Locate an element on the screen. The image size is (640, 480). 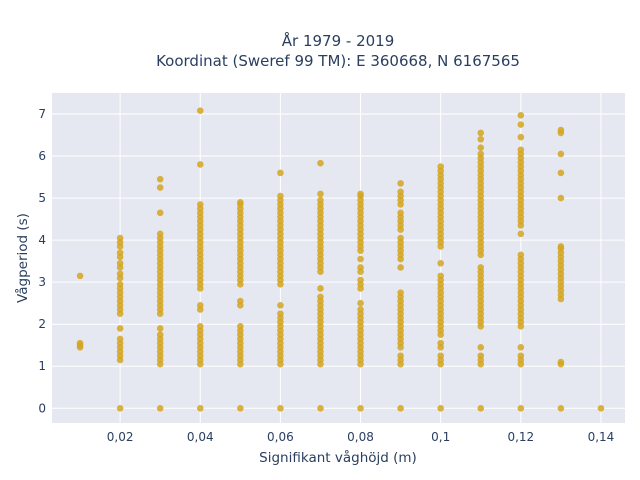
x-tick-label: 0,12 is located at coordinates (520, 437).